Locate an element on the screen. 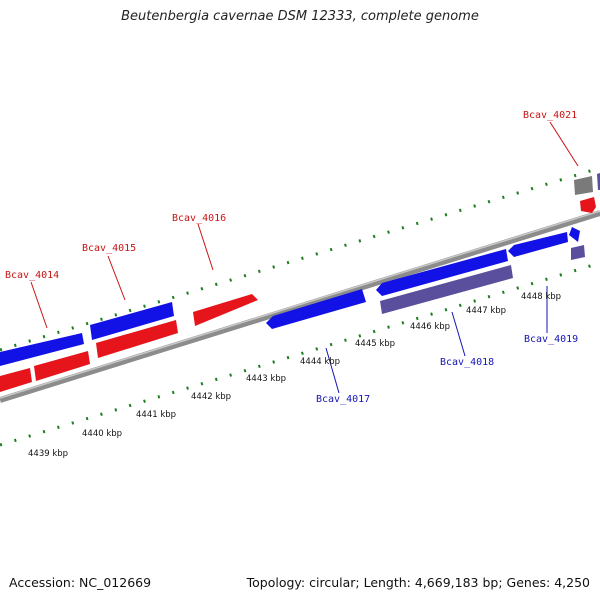 This screenshot has width=600, height=600. gene-bcav-4018-rna is located at coordinates (446, 289).